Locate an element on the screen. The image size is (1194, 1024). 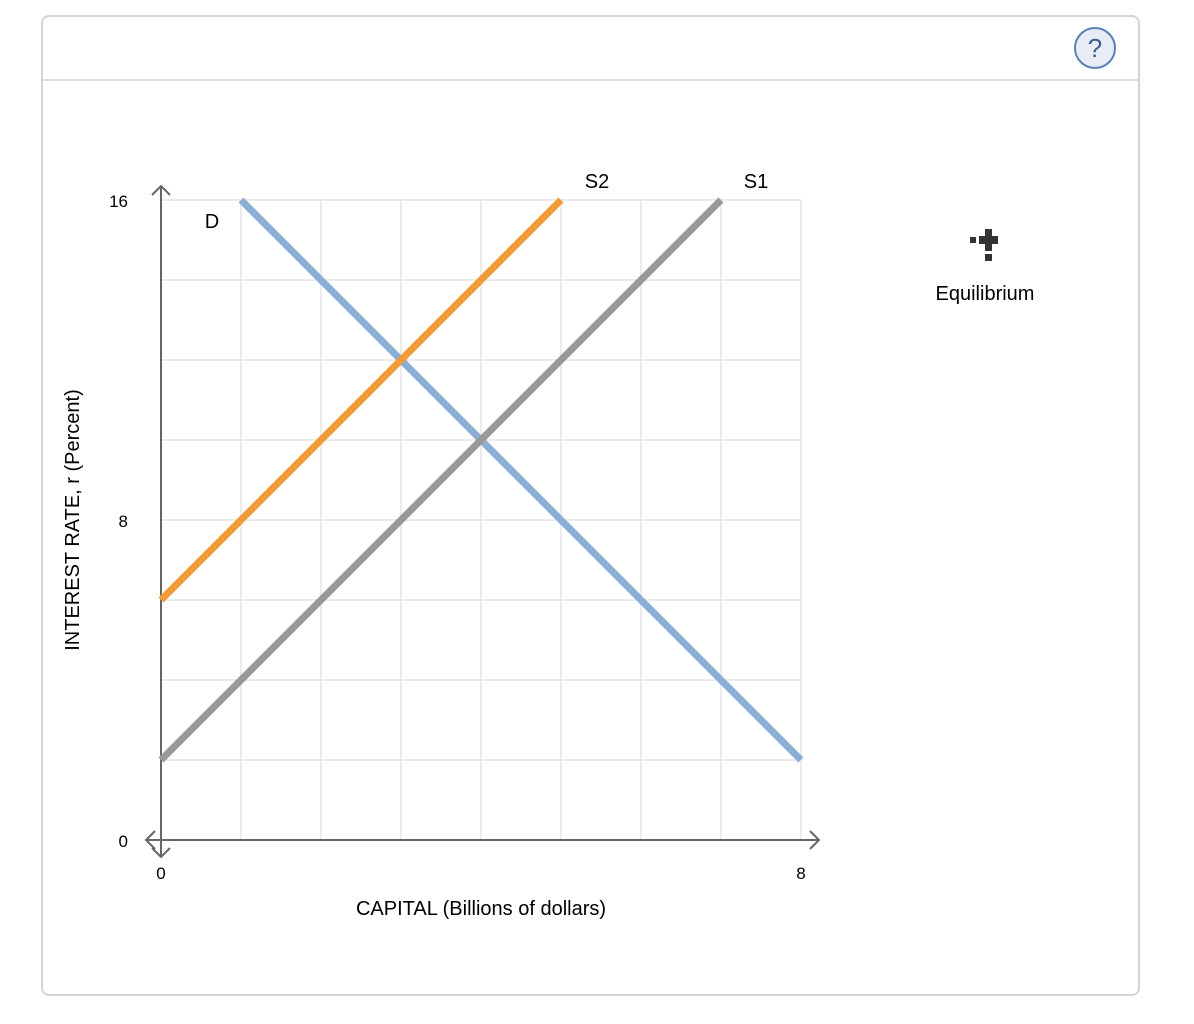
curve-label-s1: S1 is located at coordinates (756, 182).